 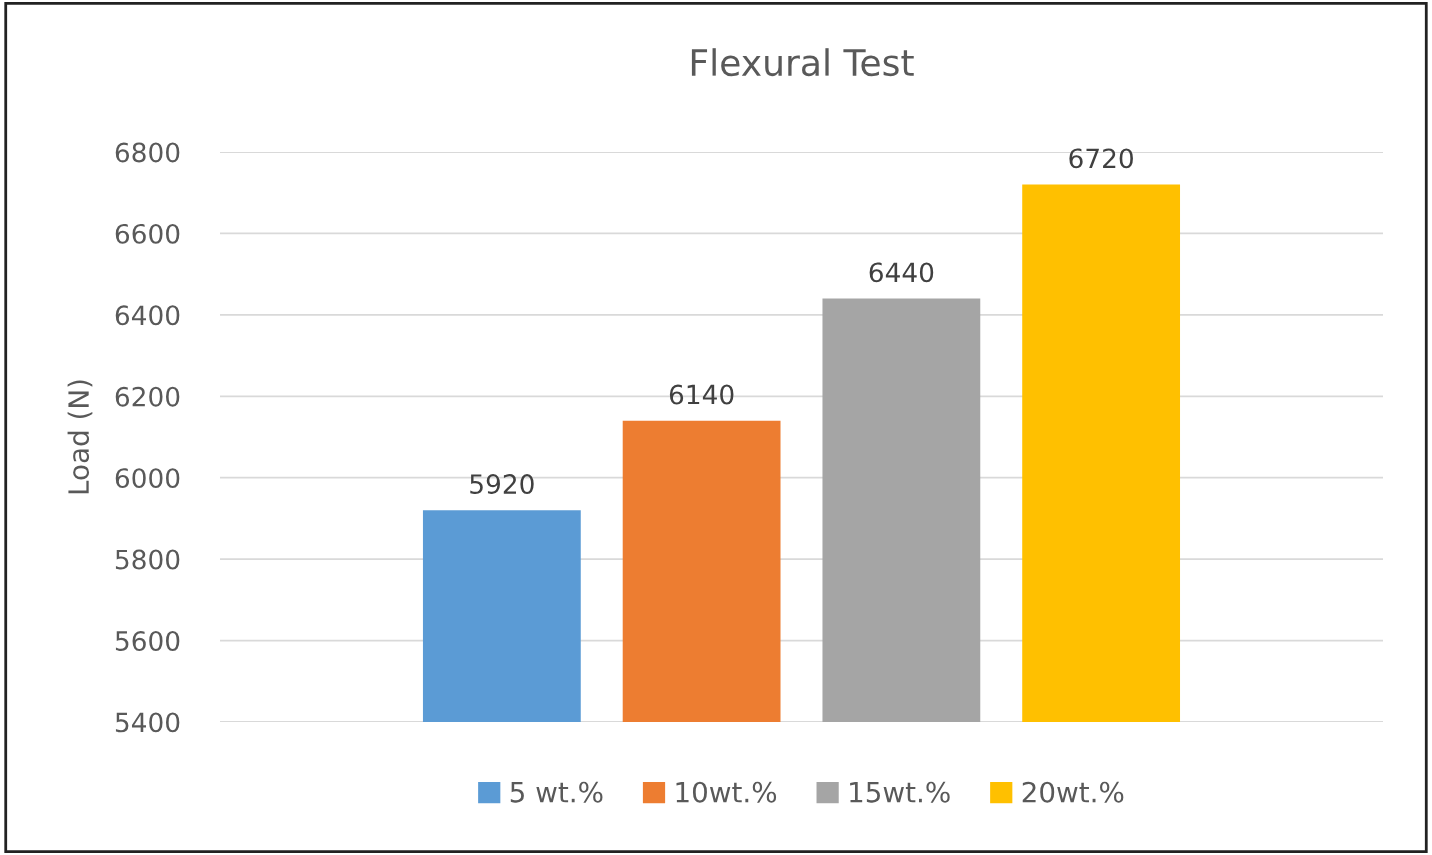 What do you see at coordinates (701, 394) in the screenshot?
I see `data-label: 6140` at bounding box center [701, 394].